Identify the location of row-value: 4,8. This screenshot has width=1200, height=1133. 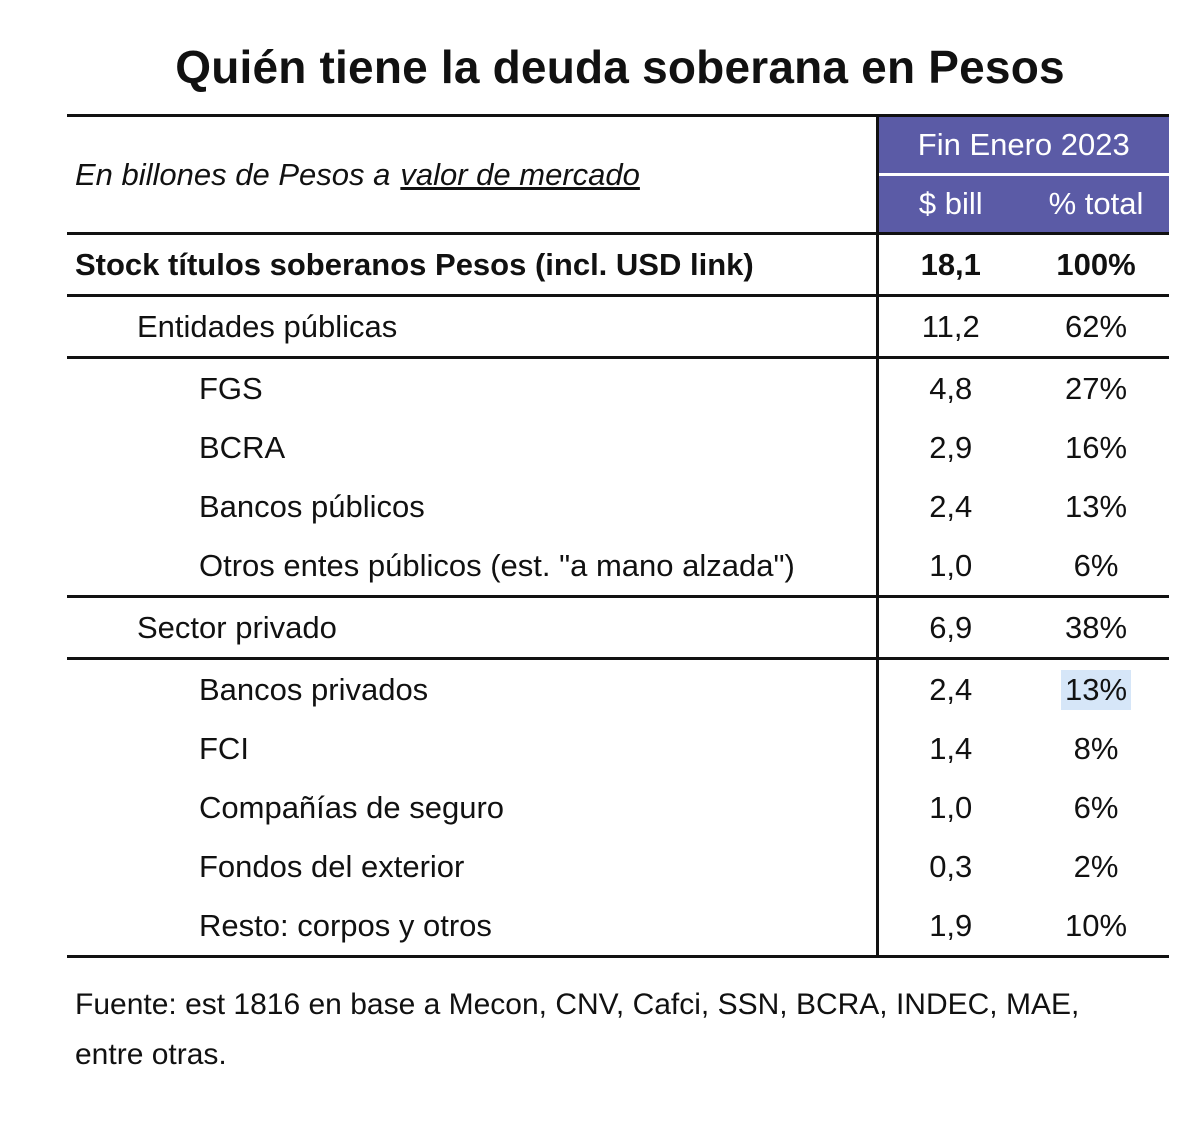
(951, 388).